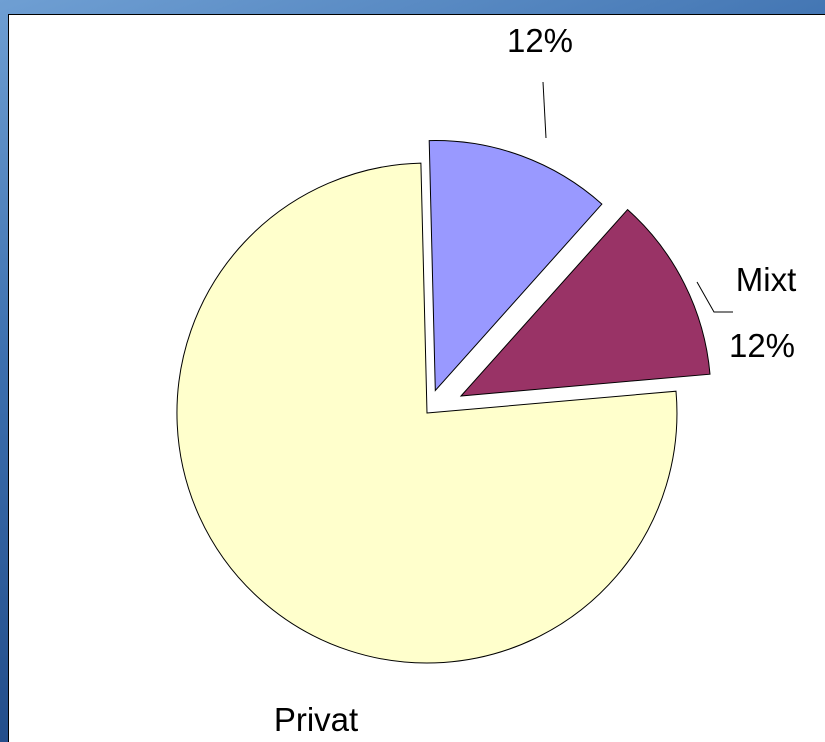 This screenshot has width=825, height=742. I want to click on slice-label-mixt: Mixt, so click(766, 279).